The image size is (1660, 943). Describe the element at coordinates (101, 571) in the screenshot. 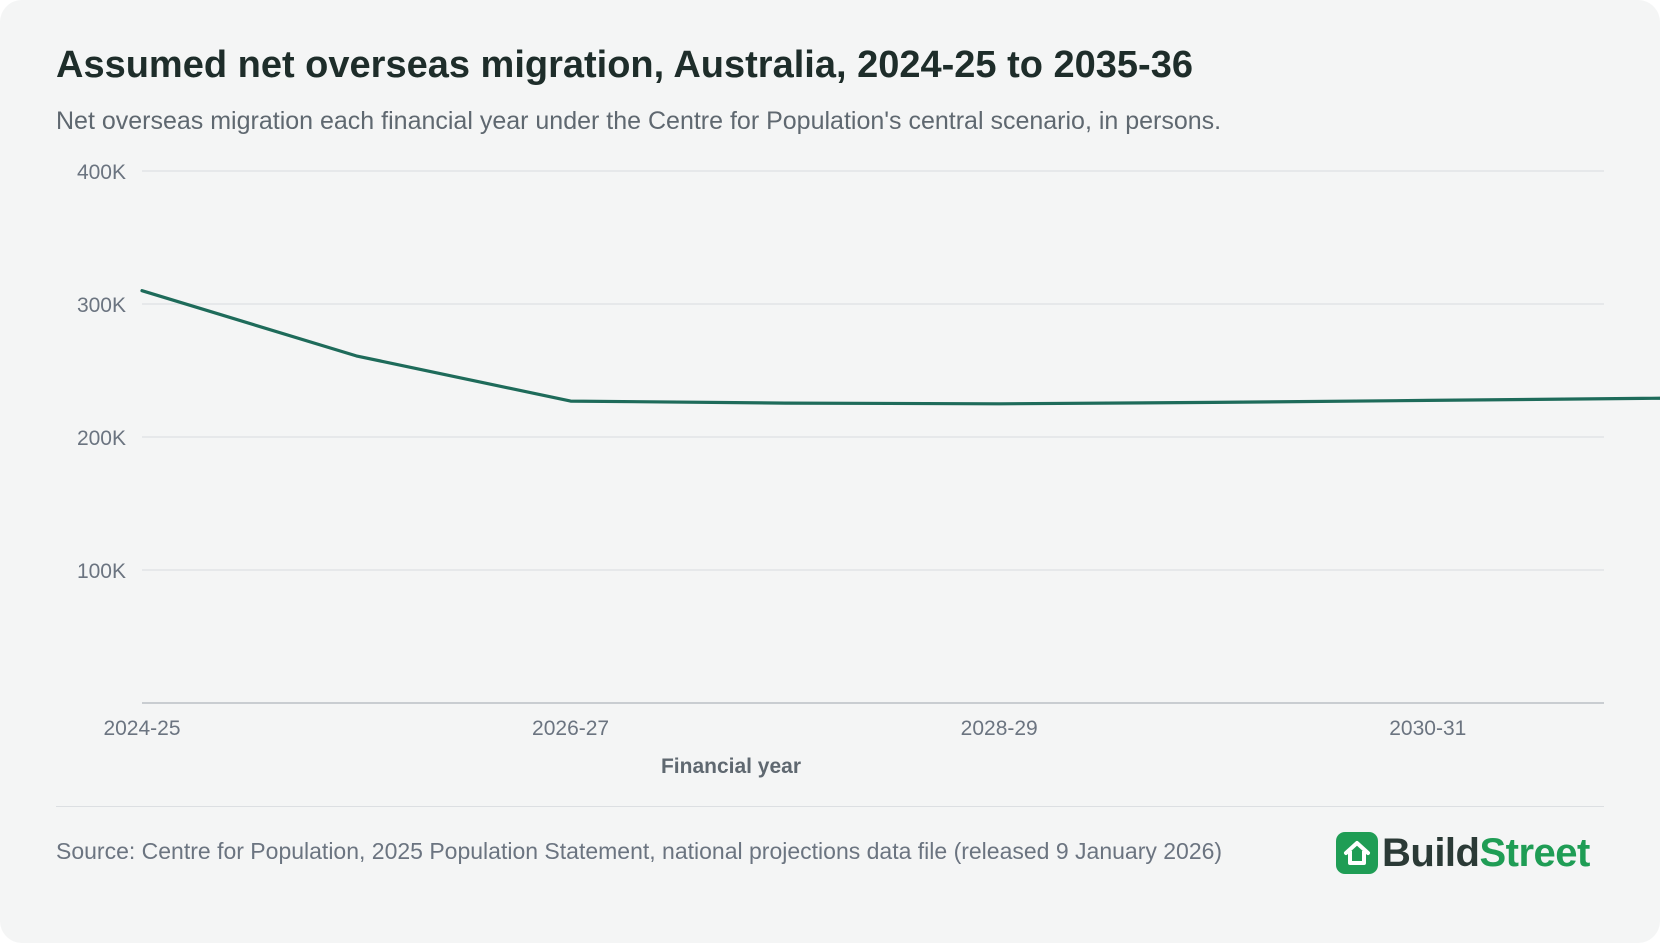

I see `y-tick-label: 100K` at that location.